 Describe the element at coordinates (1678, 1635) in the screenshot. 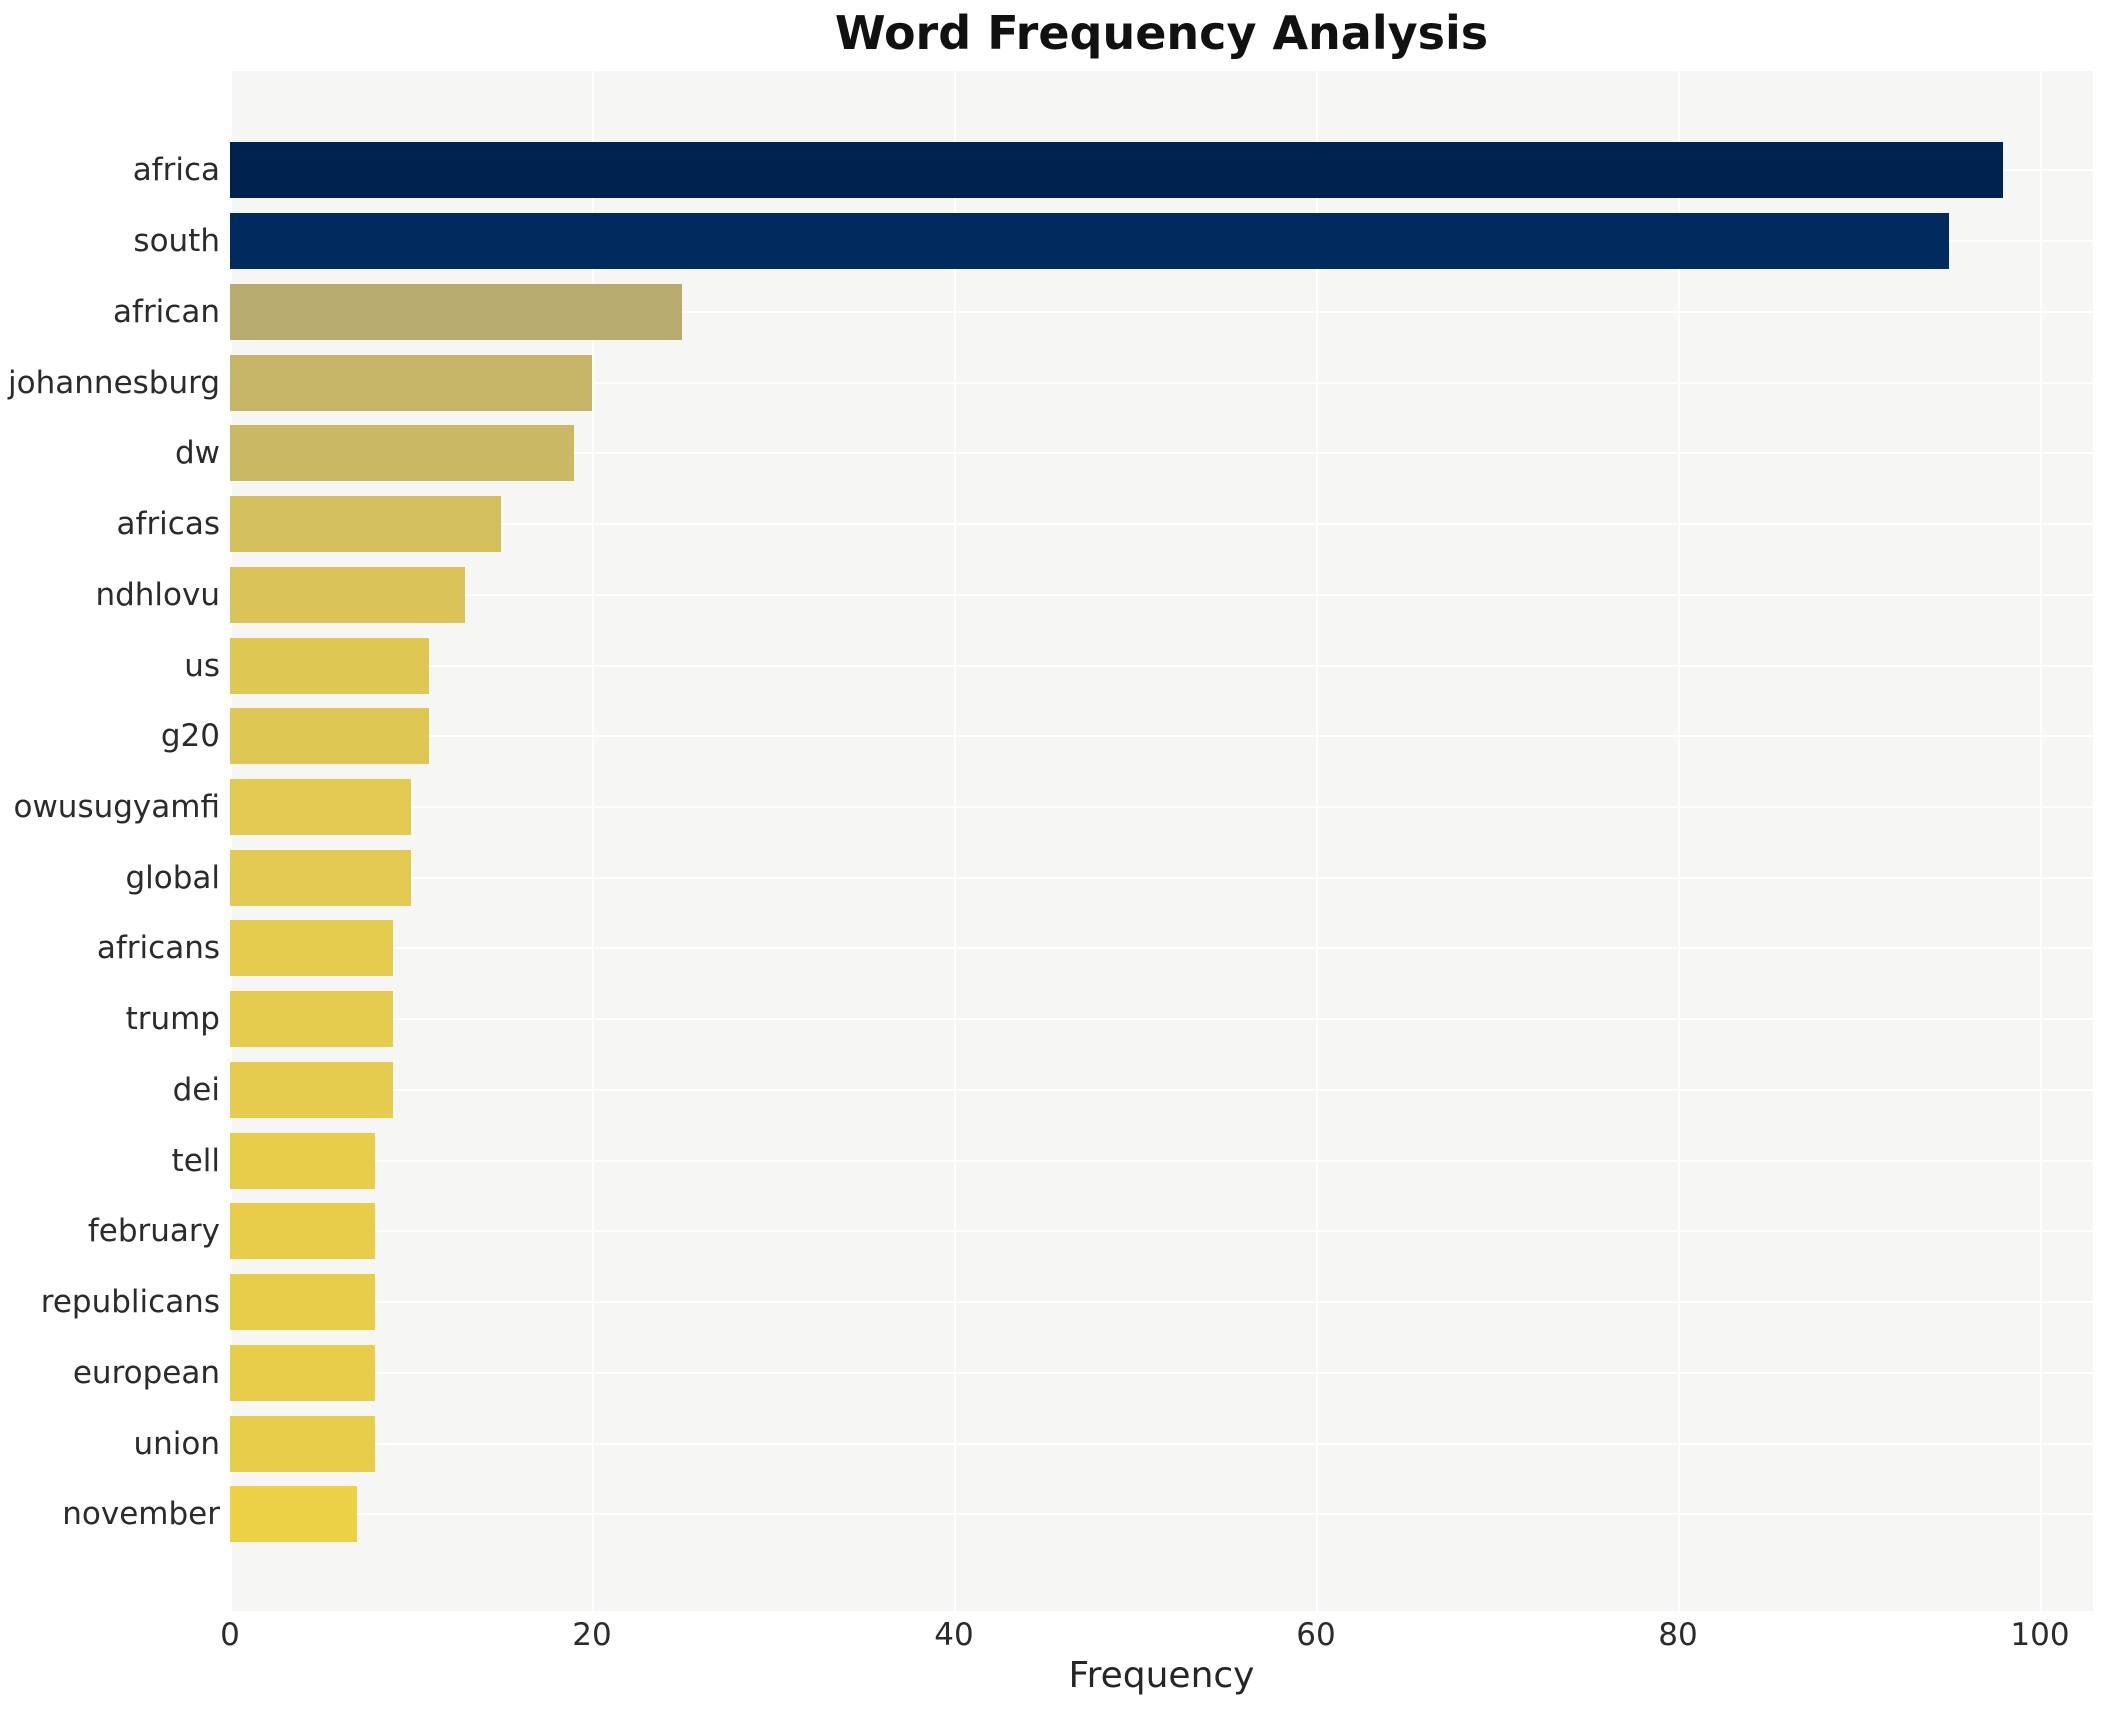

I see `x-tick-80: 80` at that location.